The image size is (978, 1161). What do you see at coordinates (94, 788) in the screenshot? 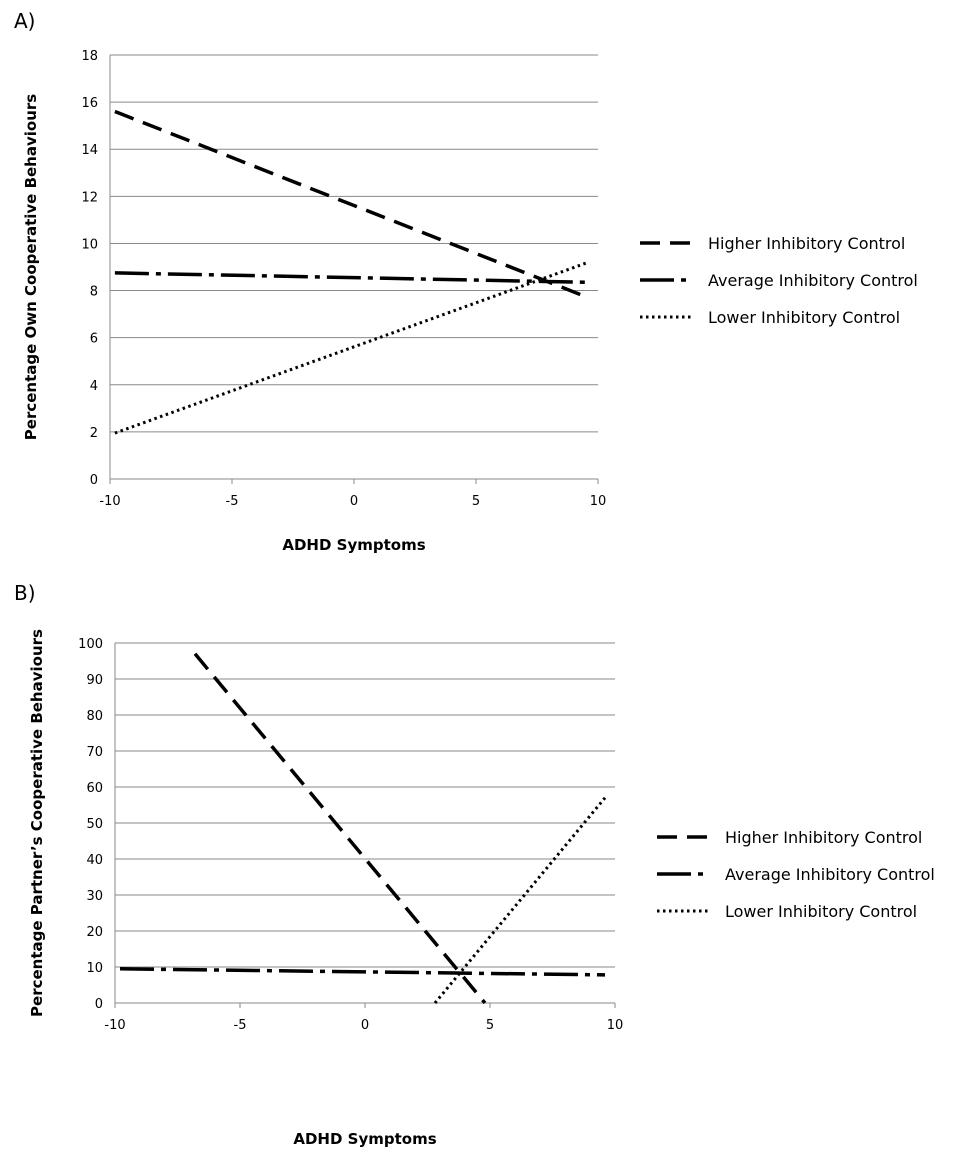
I see `y-tick-label: 60` at bounding box center [94, 788].